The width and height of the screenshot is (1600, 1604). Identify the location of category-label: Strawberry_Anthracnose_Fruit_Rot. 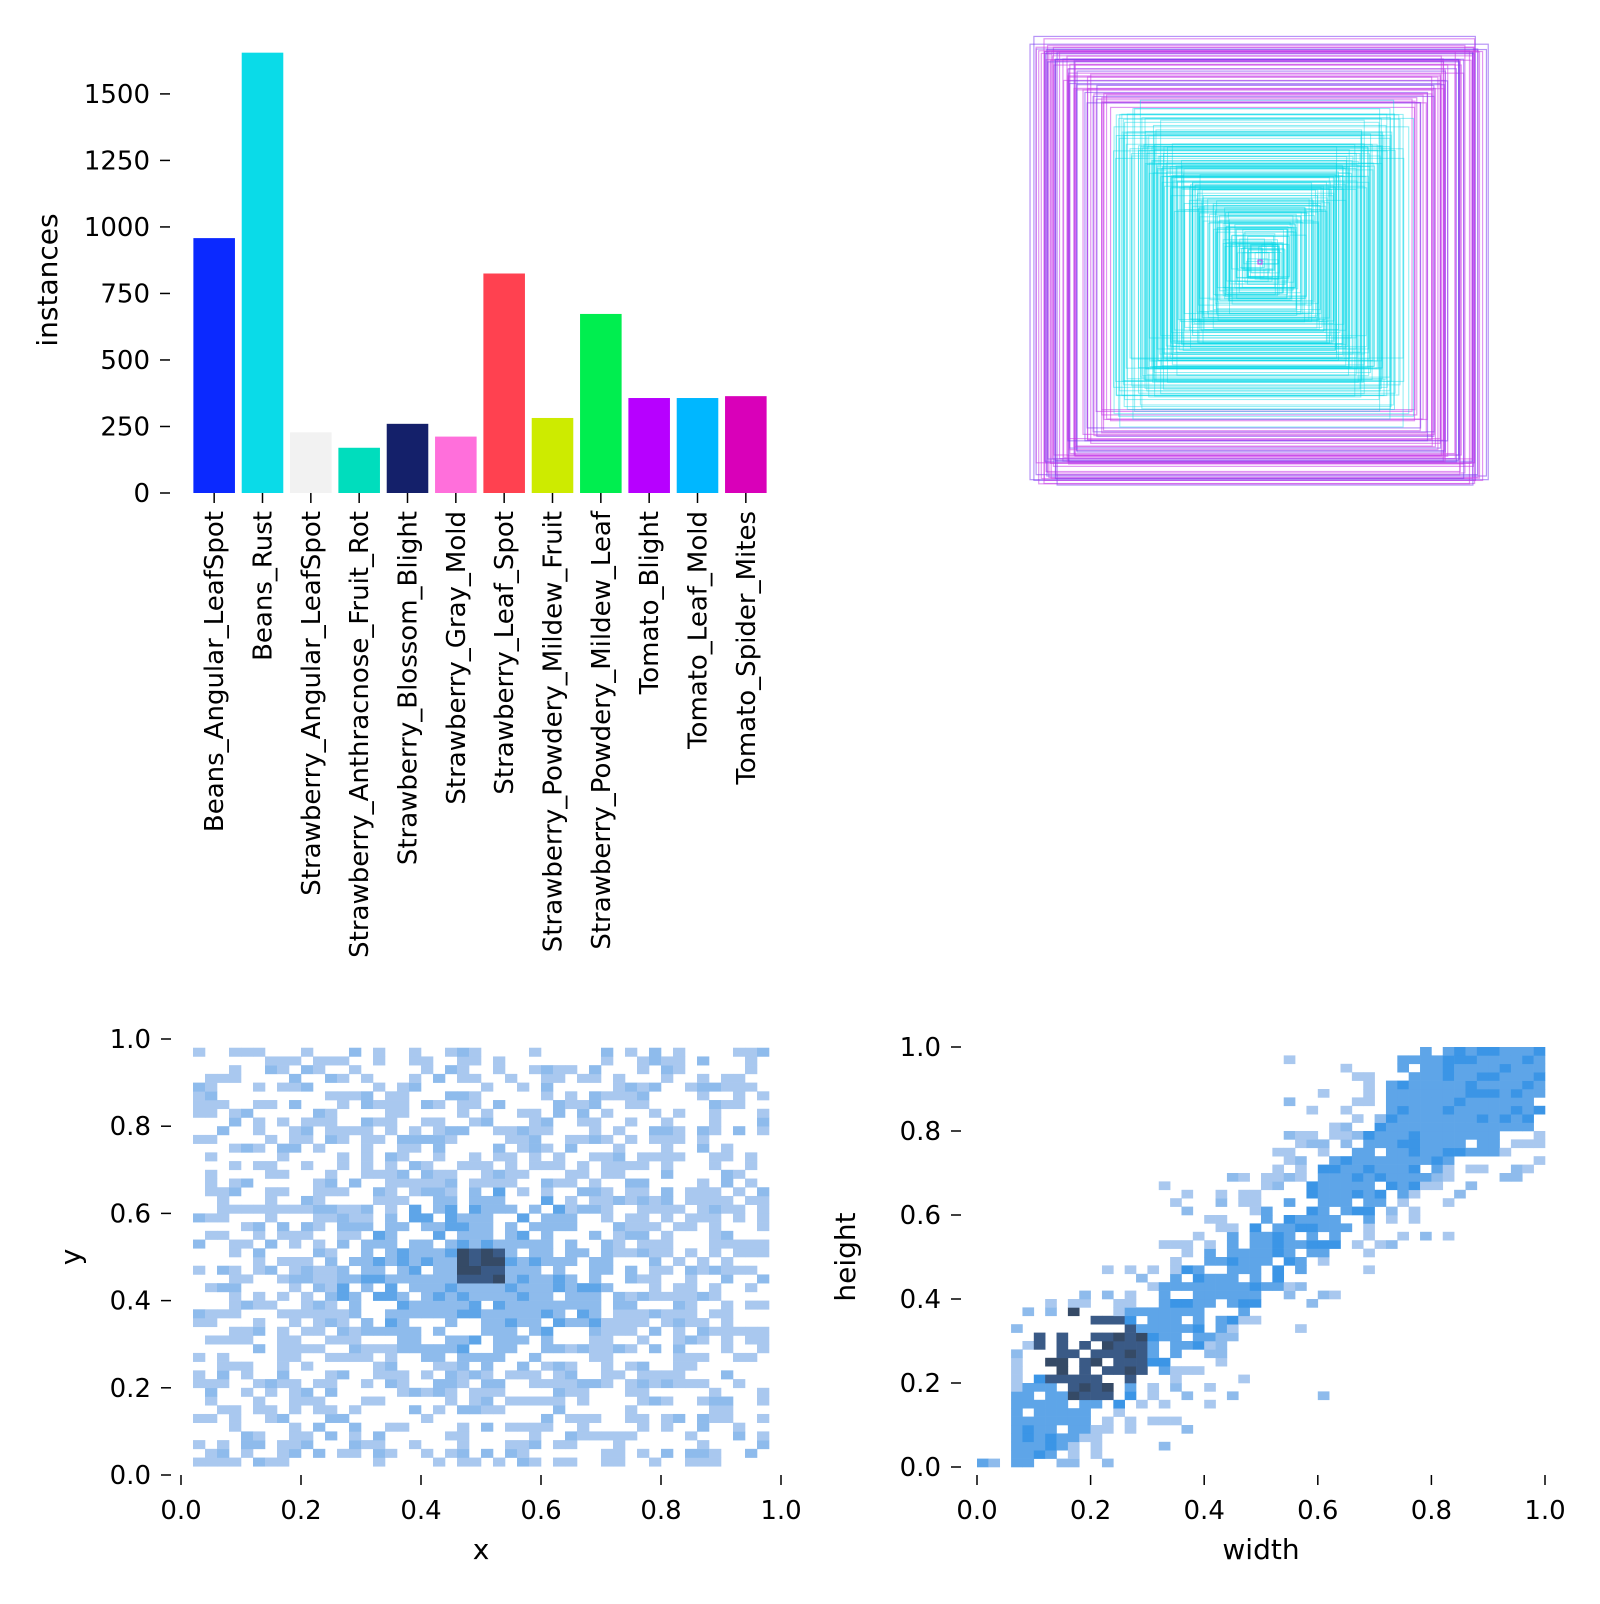
(360, 734).